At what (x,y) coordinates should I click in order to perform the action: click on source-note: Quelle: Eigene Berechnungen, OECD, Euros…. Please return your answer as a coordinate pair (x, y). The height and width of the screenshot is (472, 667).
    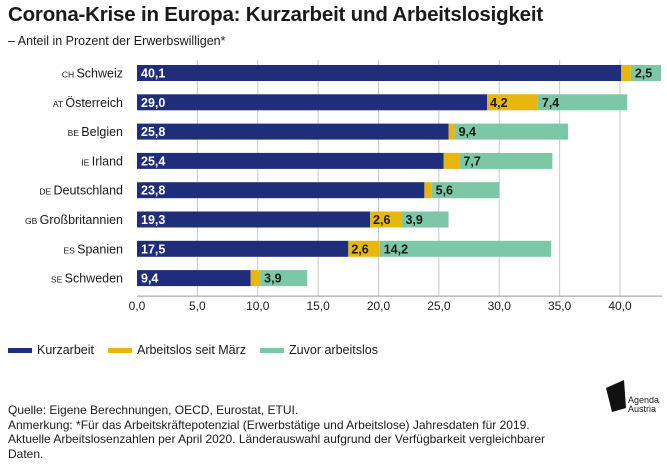
    Looking at the image, I should click on (153, 410).